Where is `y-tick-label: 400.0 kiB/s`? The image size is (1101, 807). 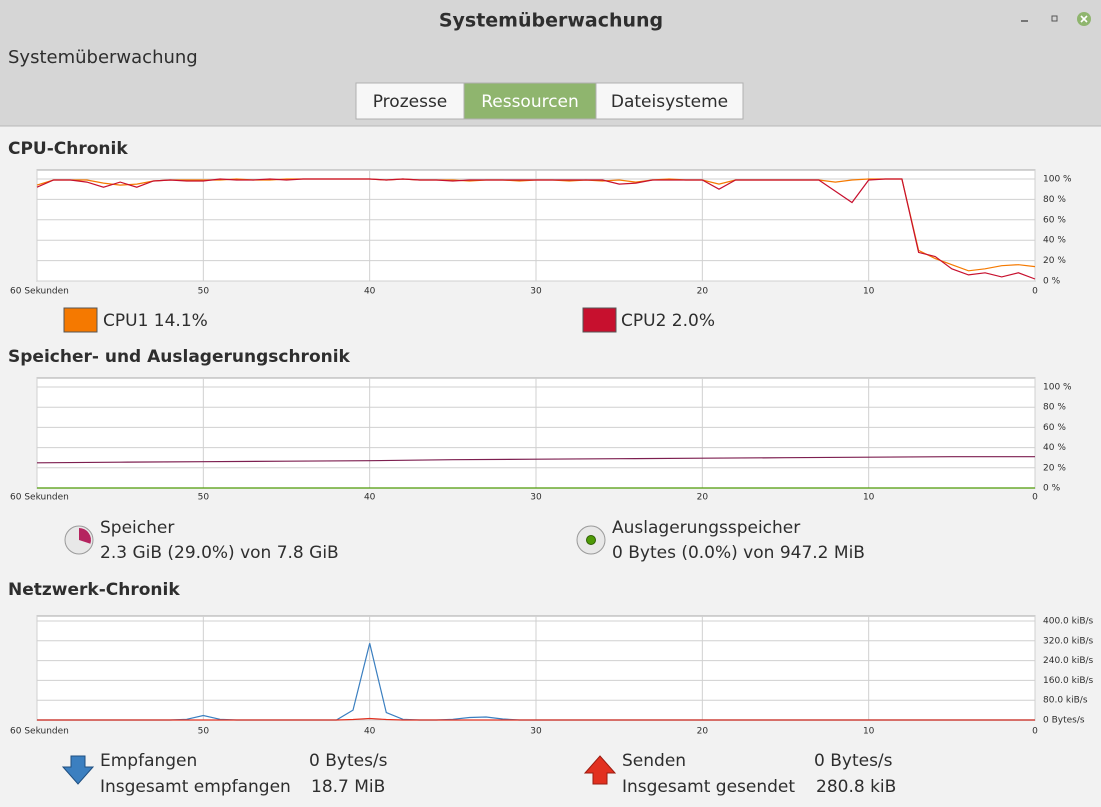 y-tick-label: 400.0 kiB/s is located at coordinates (1068, 622).